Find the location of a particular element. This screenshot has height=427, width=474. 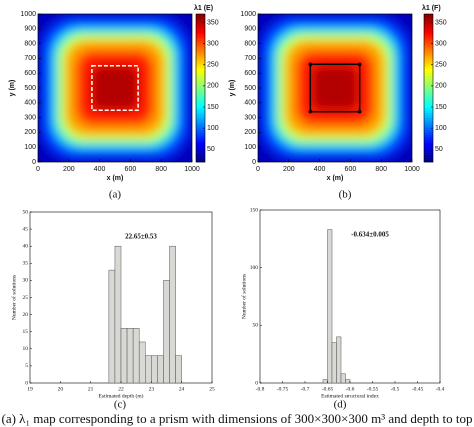

x-tick-label: 23 is located at coordinates (152, 389).